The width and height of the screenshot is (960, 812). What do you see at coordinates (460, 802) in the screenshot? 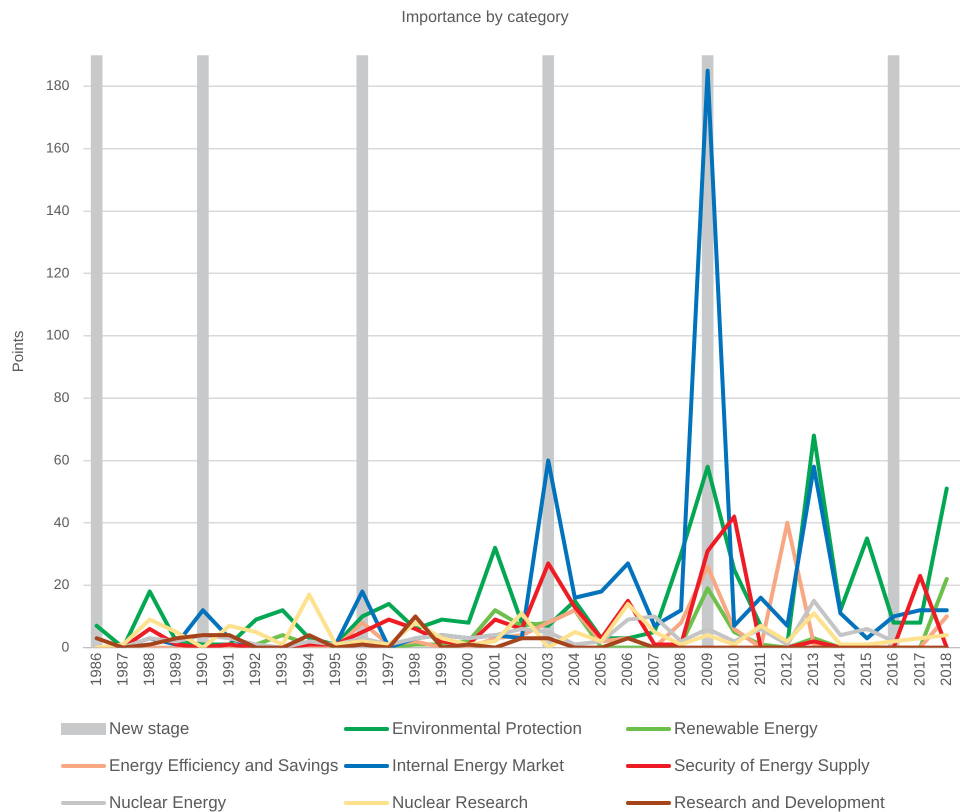
I see `legend-label: Nuclear Research` at bounding box center [460, 802].